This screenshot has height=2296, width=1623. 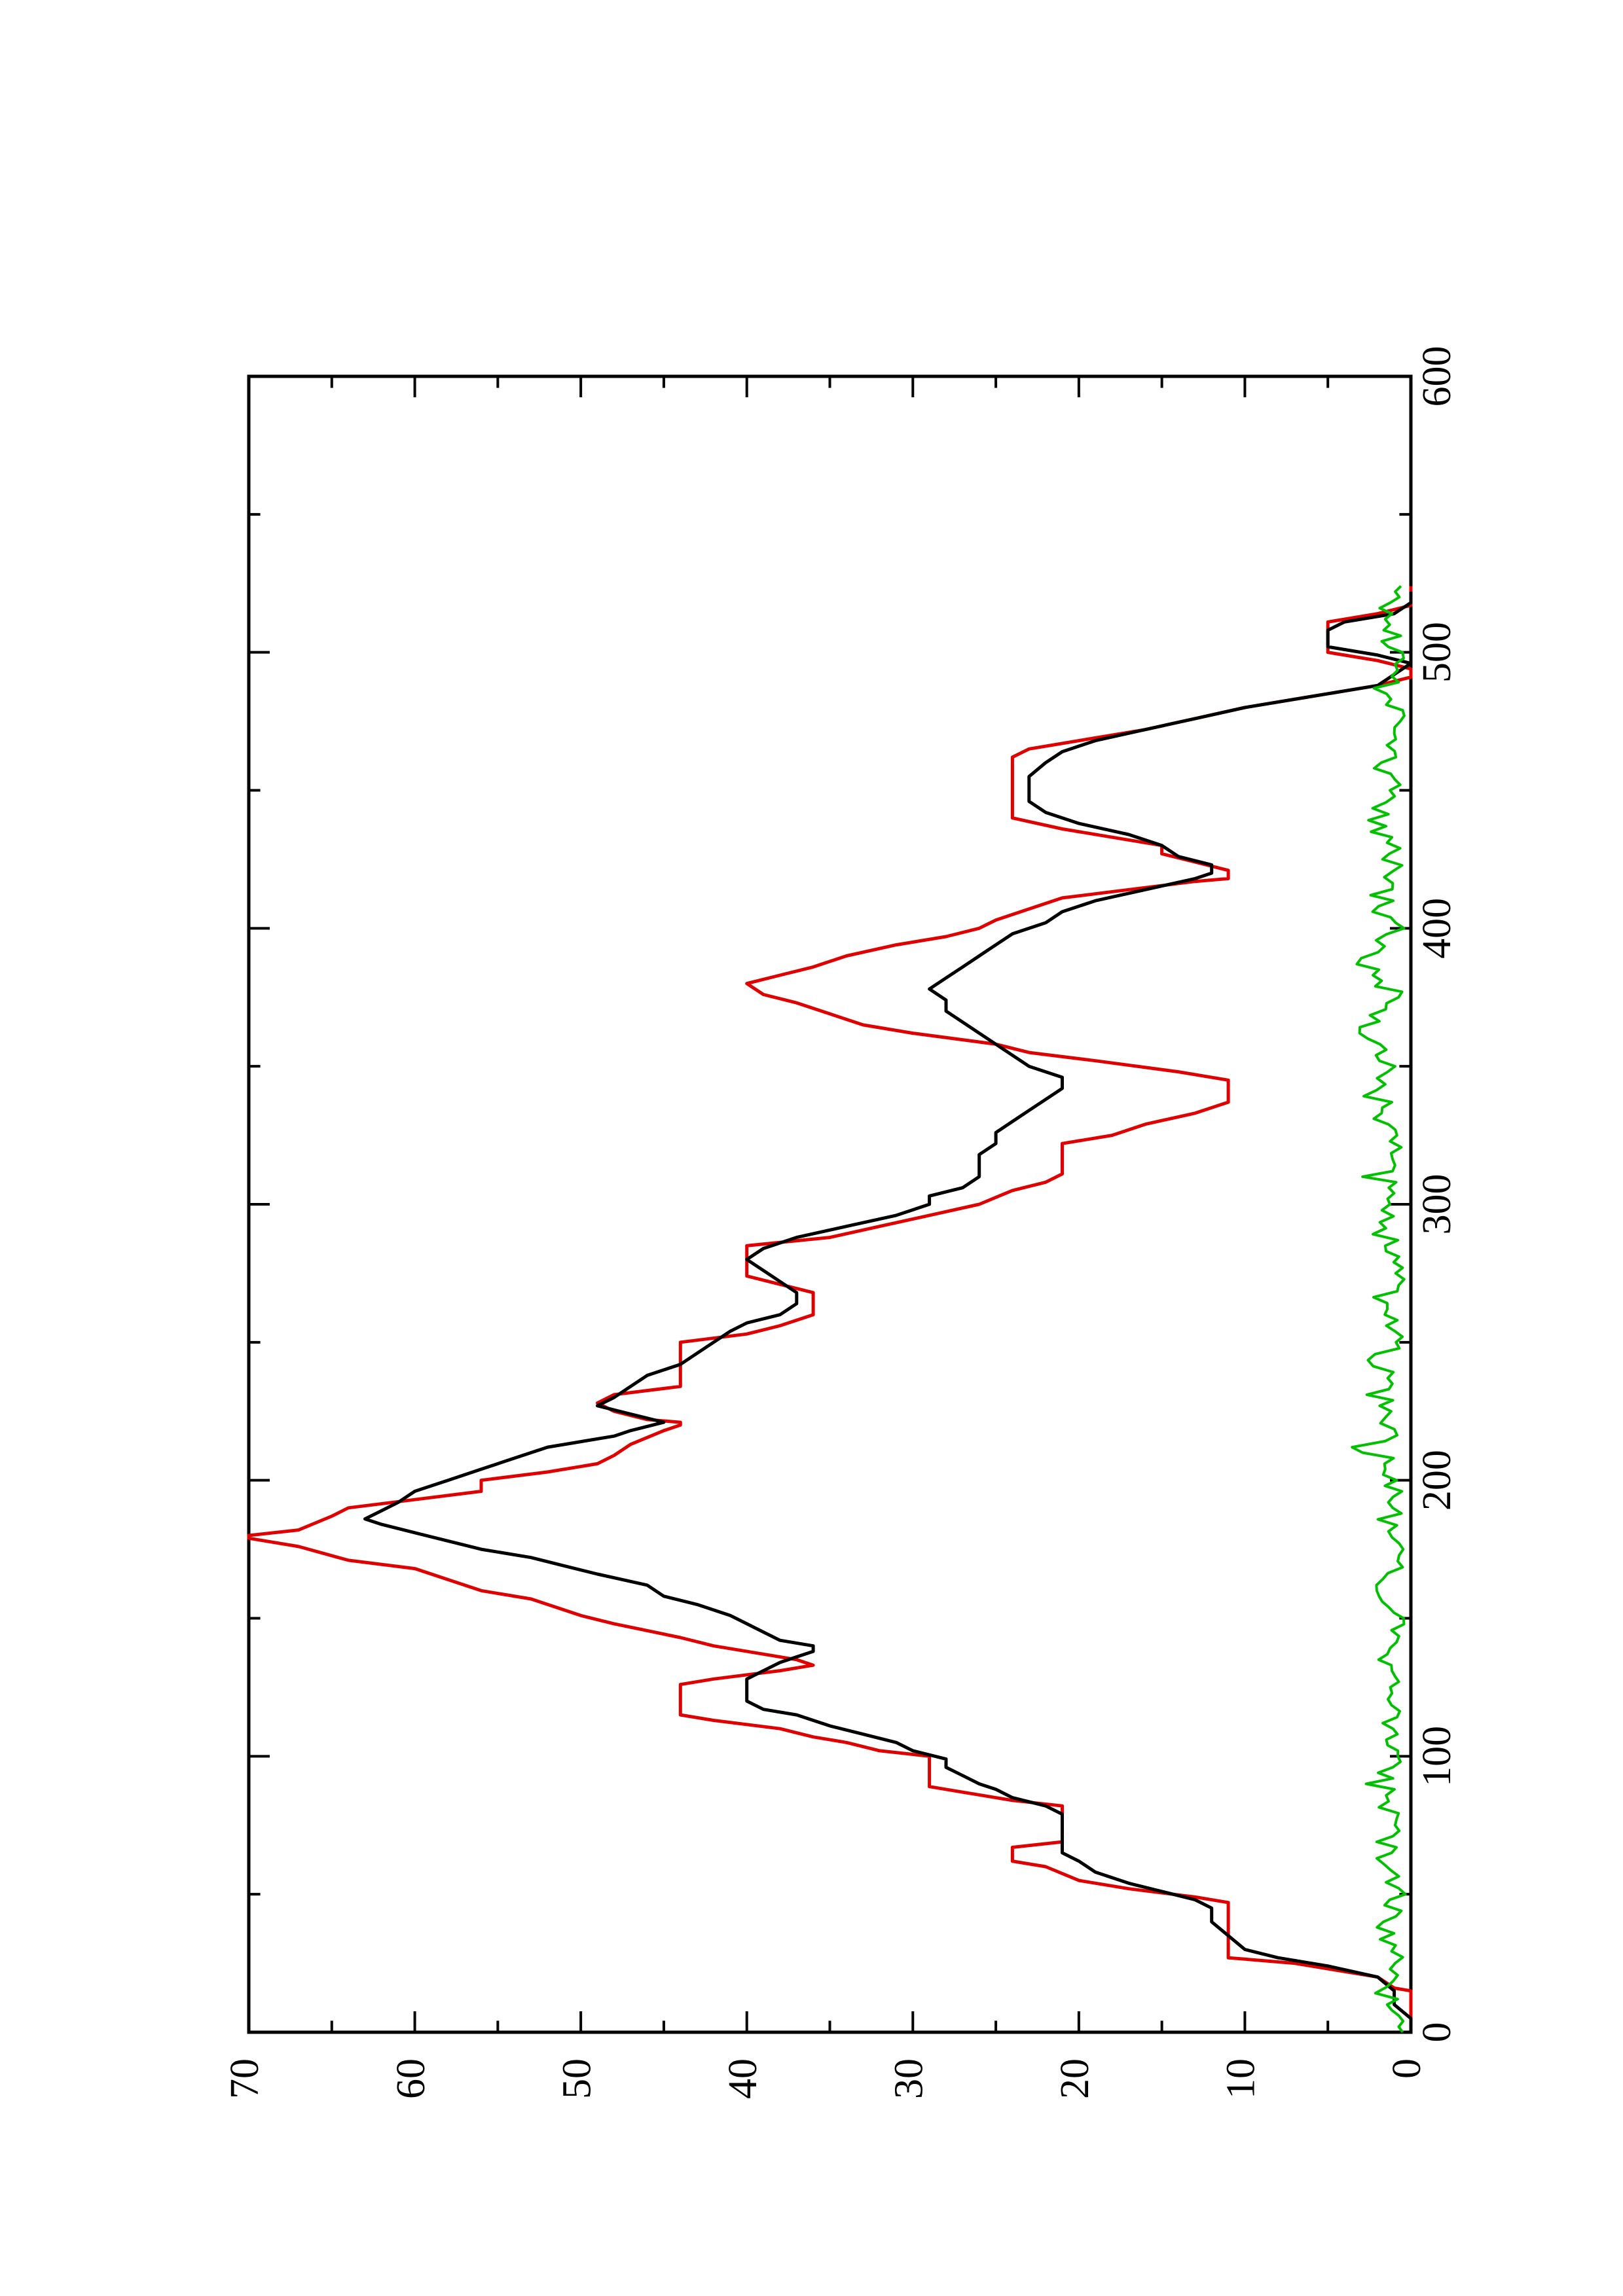 I want to click on y-tick-label: 10, so click(x=1241, y=2078).